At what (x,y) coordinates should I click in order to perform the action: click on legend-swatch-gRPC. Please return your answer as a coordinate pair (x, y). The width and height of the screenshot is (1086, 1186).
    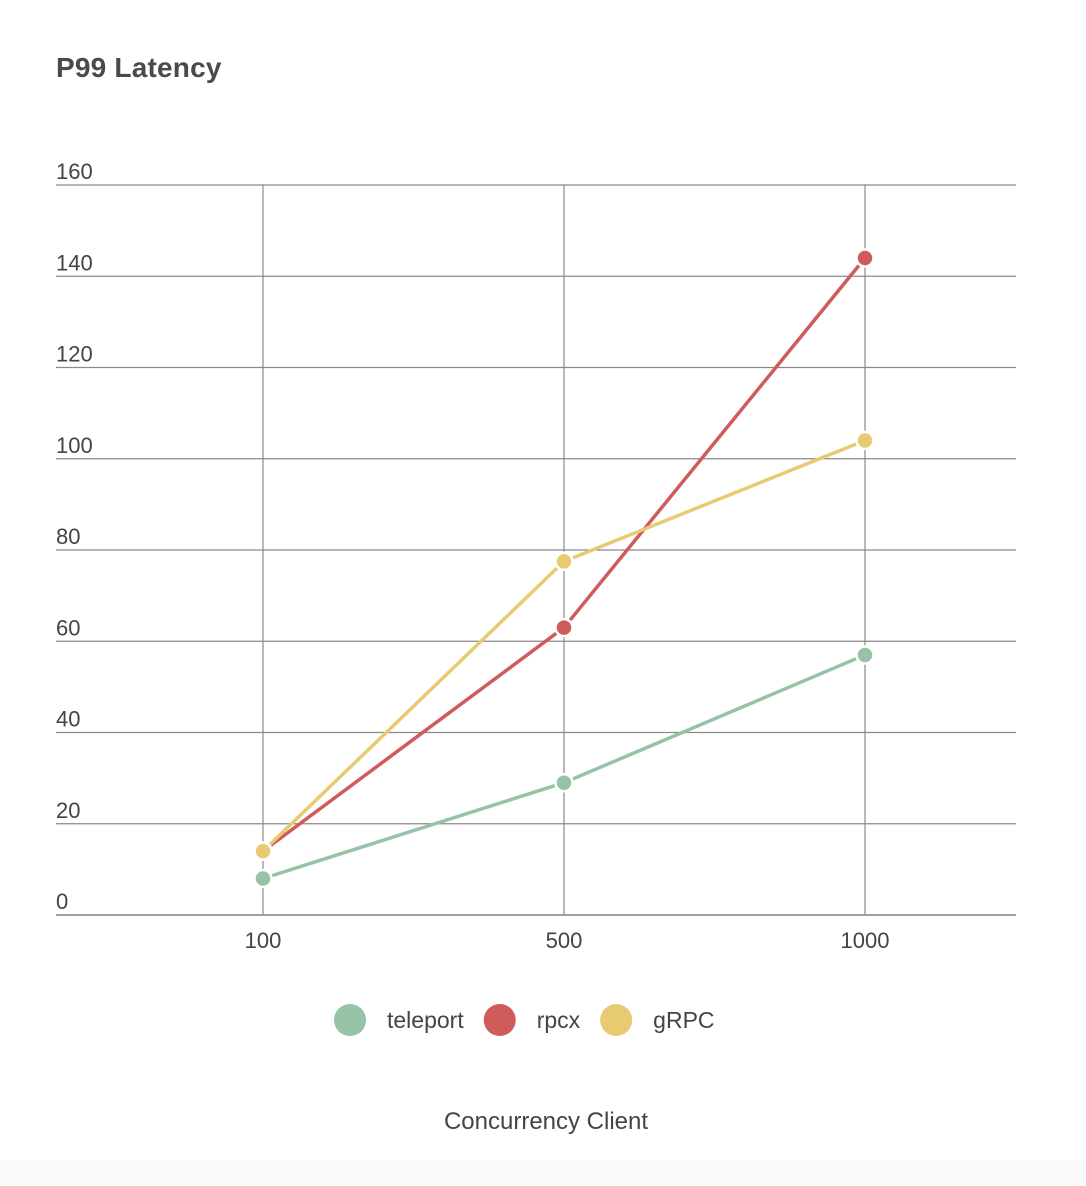
    Looking at the image, I should click on (616, 1020).